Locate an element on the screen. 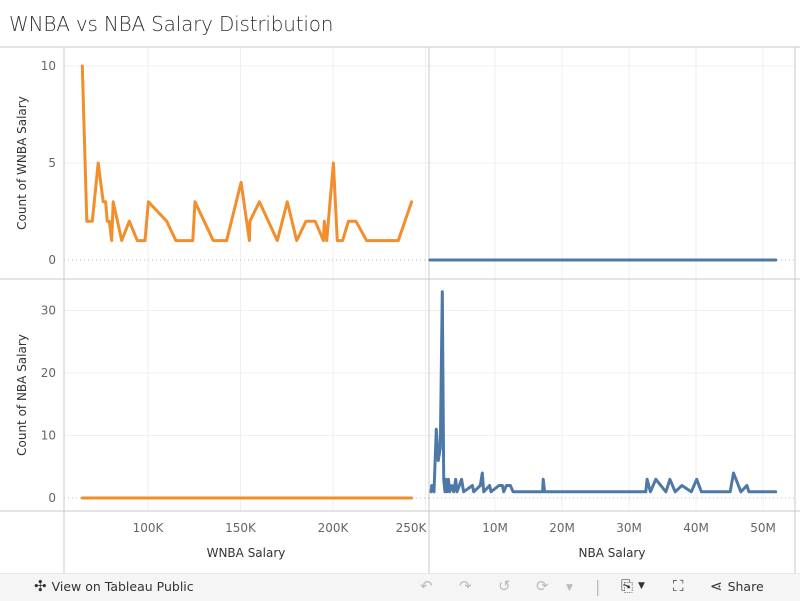  x-tick-label-wnba: 100K is located at coordinates (149, 528).